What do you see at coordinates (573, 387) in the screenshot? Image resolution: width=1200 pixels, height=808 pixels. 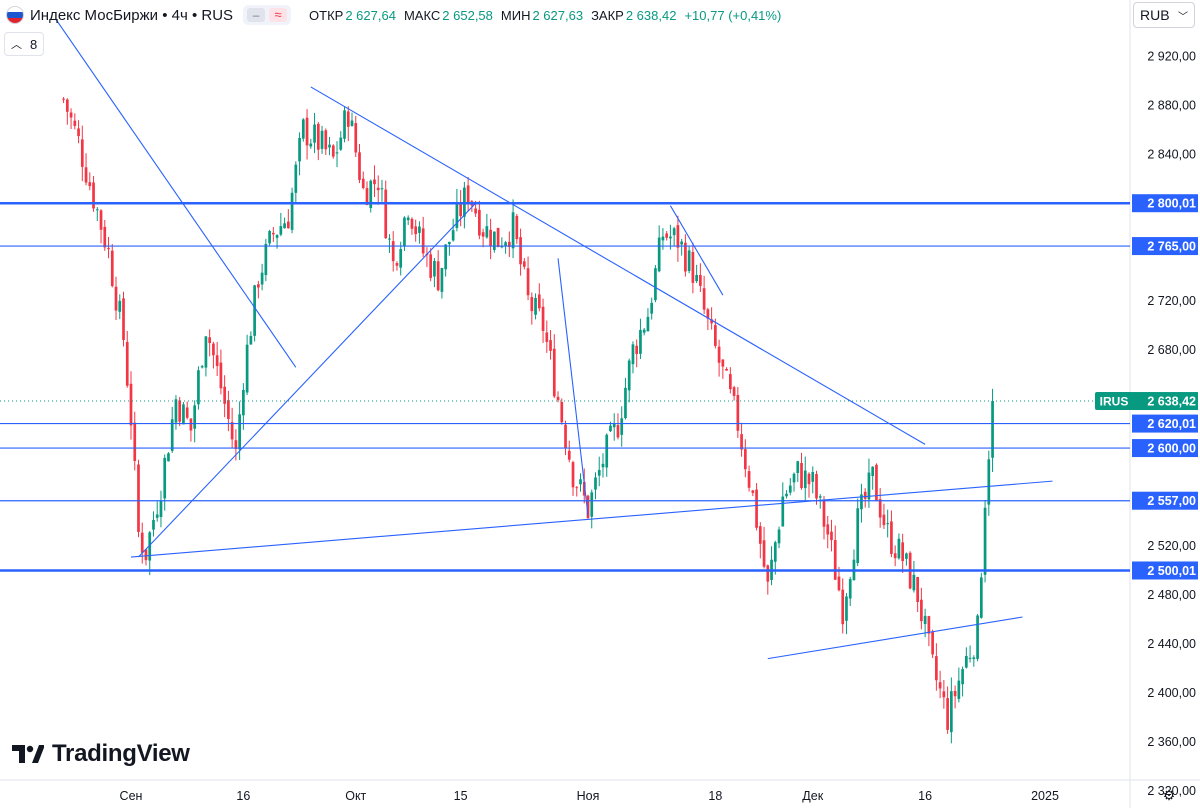 I see `trend-line` at bounding box center [573, 387].